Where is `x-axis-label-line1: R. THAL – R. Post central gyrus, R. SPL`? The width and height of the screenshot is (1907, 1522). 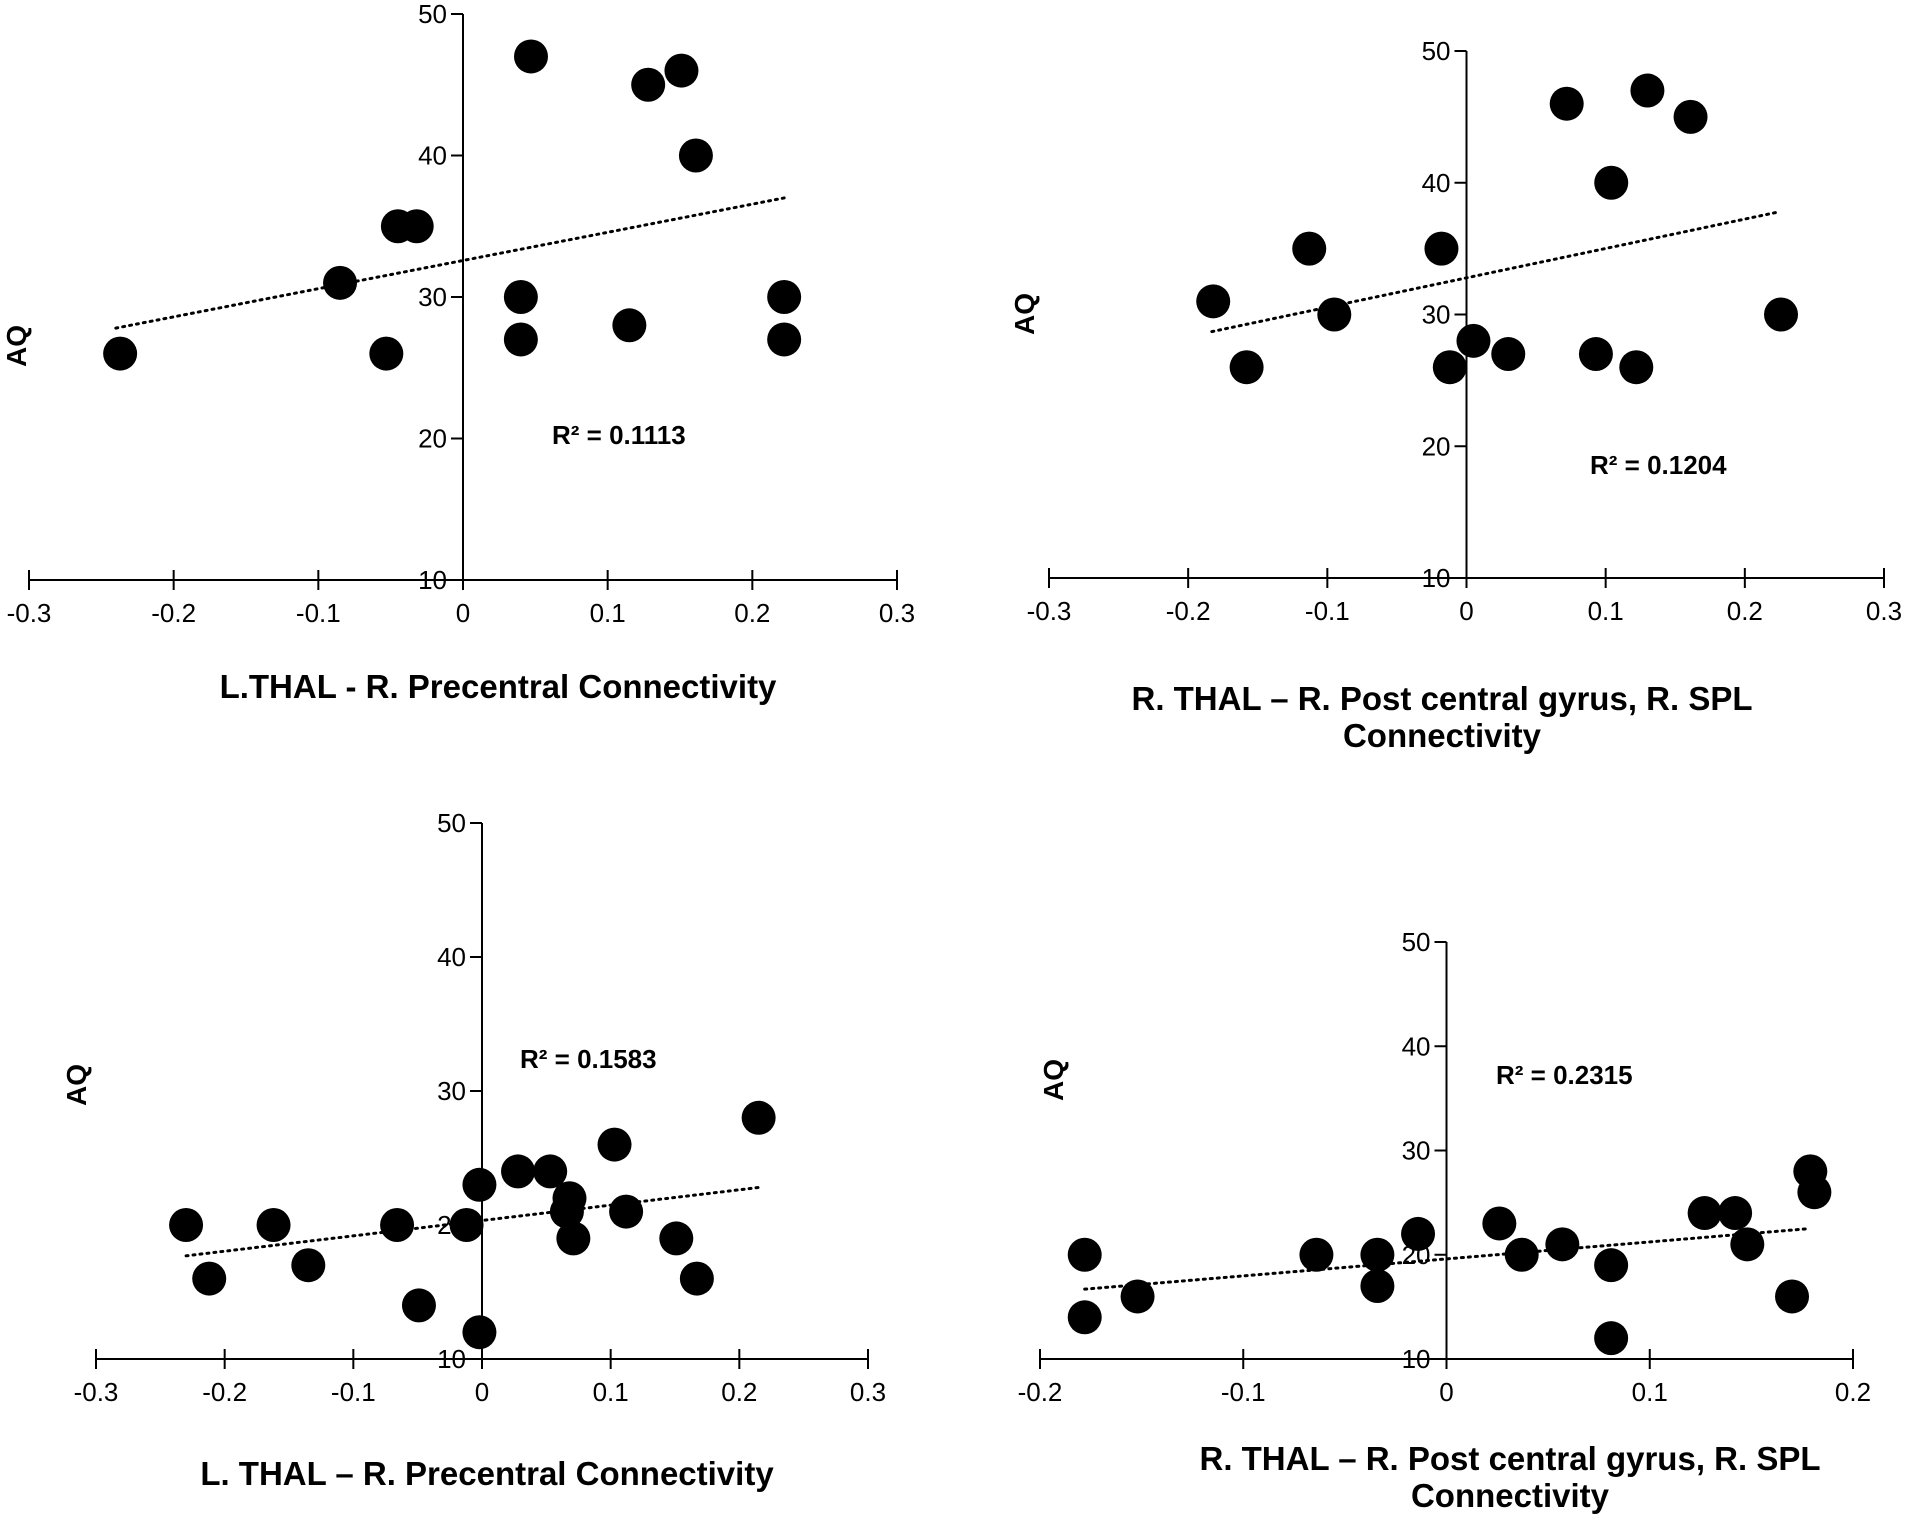 x-axis-label-line1: R. THAL – R. Post central gyrus, R. SPL is located at coordinates (1441, 698).